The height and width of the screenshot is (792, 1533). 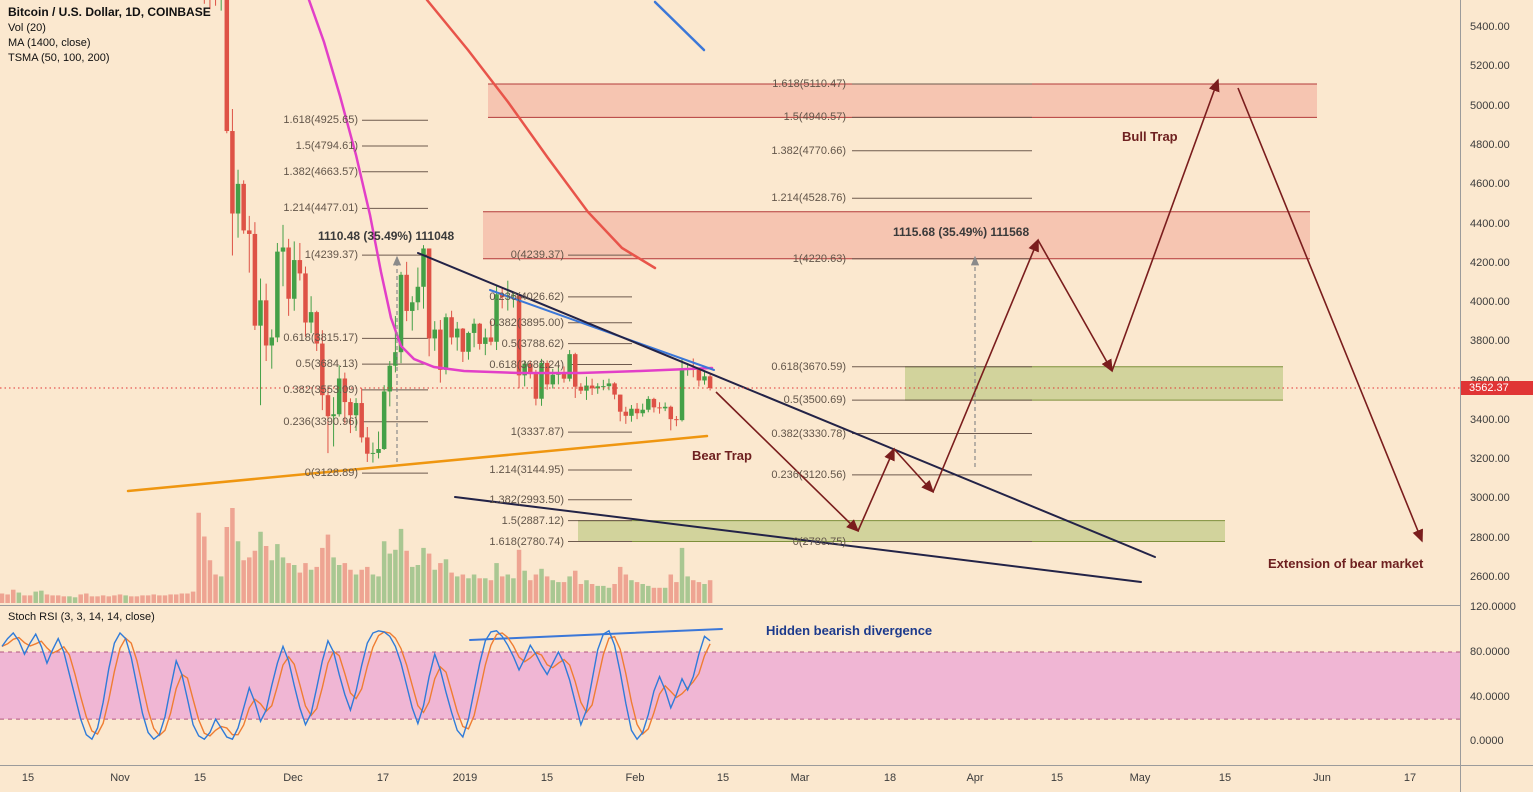 I want to click on legend-ma-study: MA (1400, close), so click(x=49, y=43).